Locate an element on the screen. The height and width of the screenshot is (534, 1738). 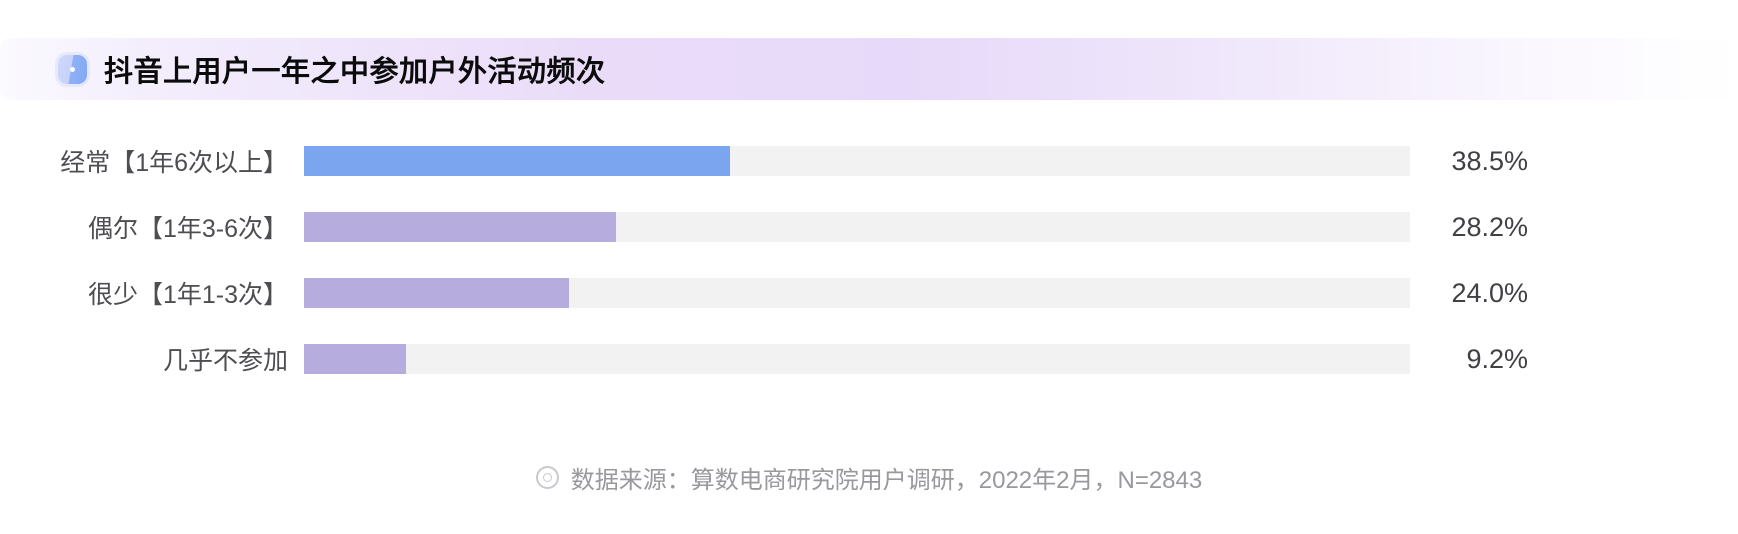
rounded-square-dot-icon is located at coordinates (72, 69).